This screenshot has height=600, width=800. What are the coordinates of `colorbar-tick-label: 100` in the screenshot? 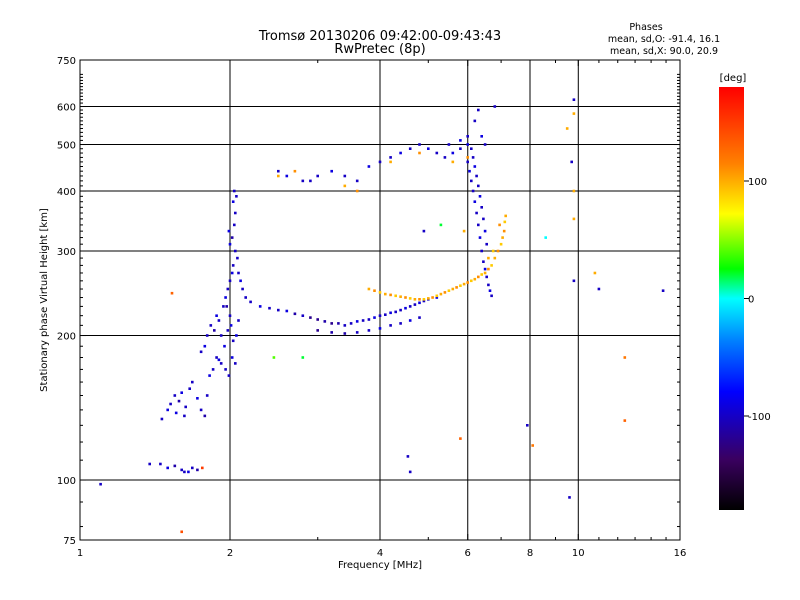 It's located at (757, 182).